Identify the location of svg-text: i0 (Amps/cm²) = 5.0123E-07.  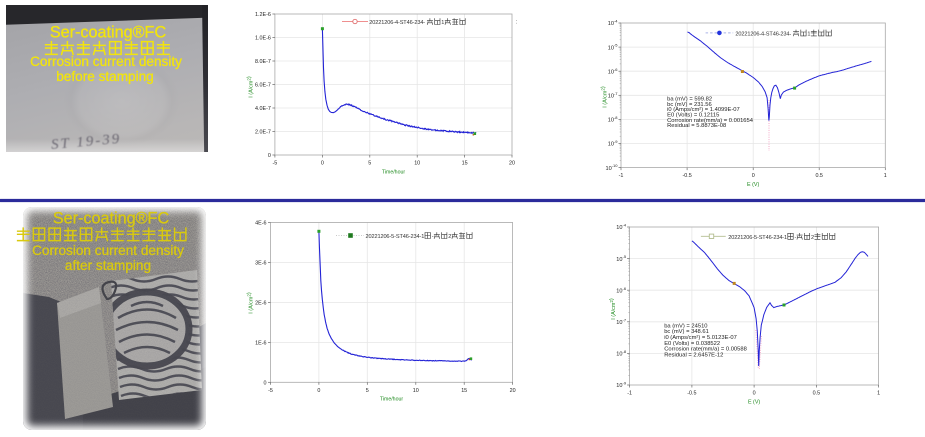
(700, 338).